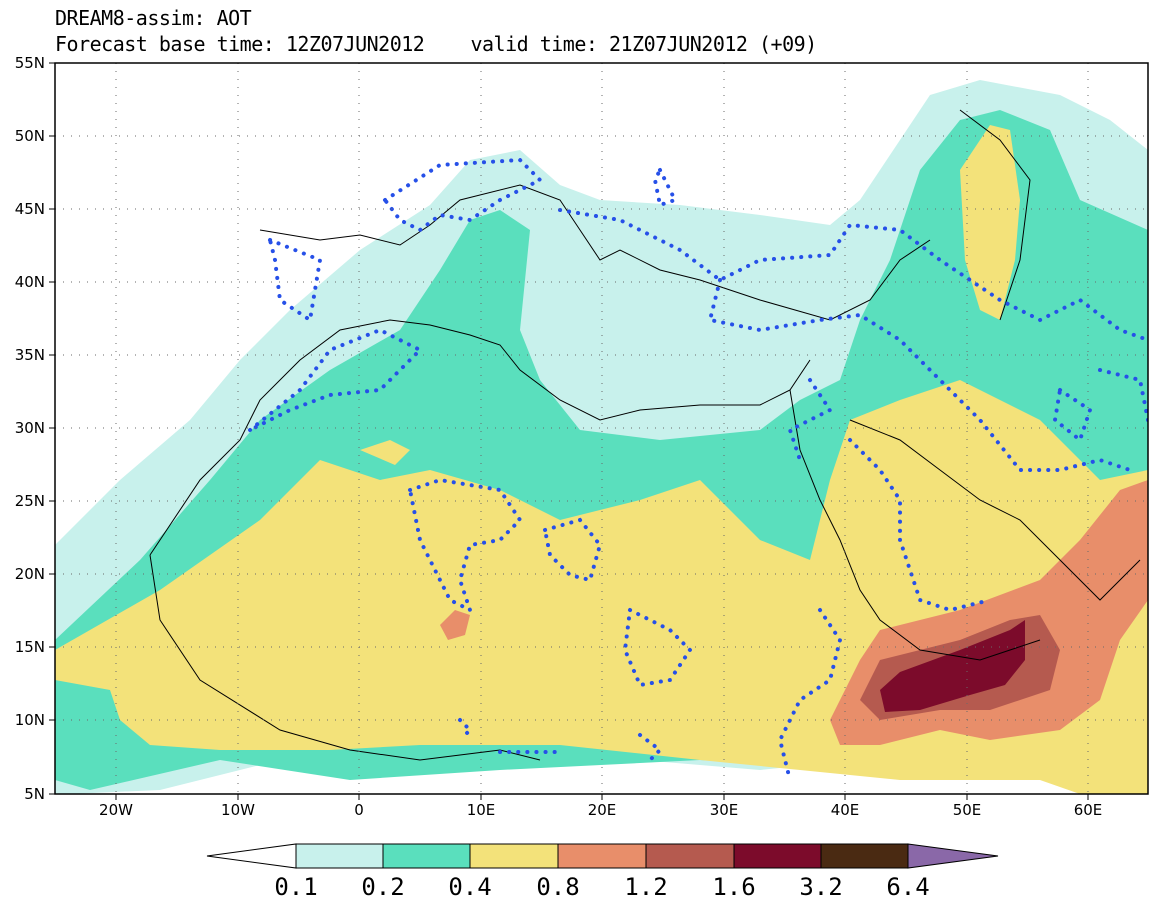  Describe the element at coordinates (30, 209) in the screenshot. I see `lat-label: 45N` at that location.